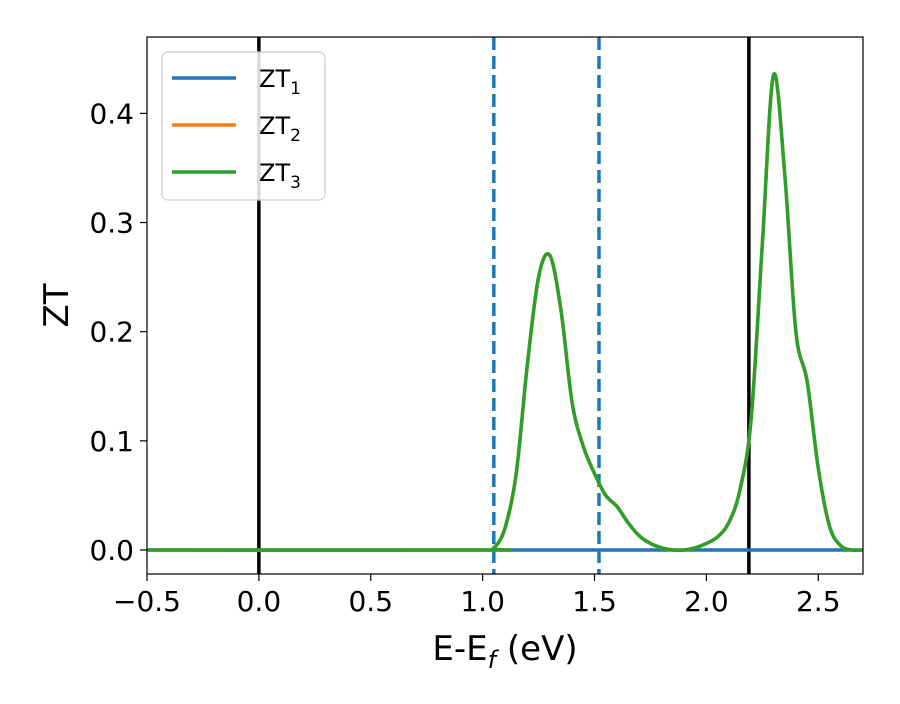  Describe the element at coordinates (706, 601) in the screenshot. I see `x-tick-label: 2.0` at that location.